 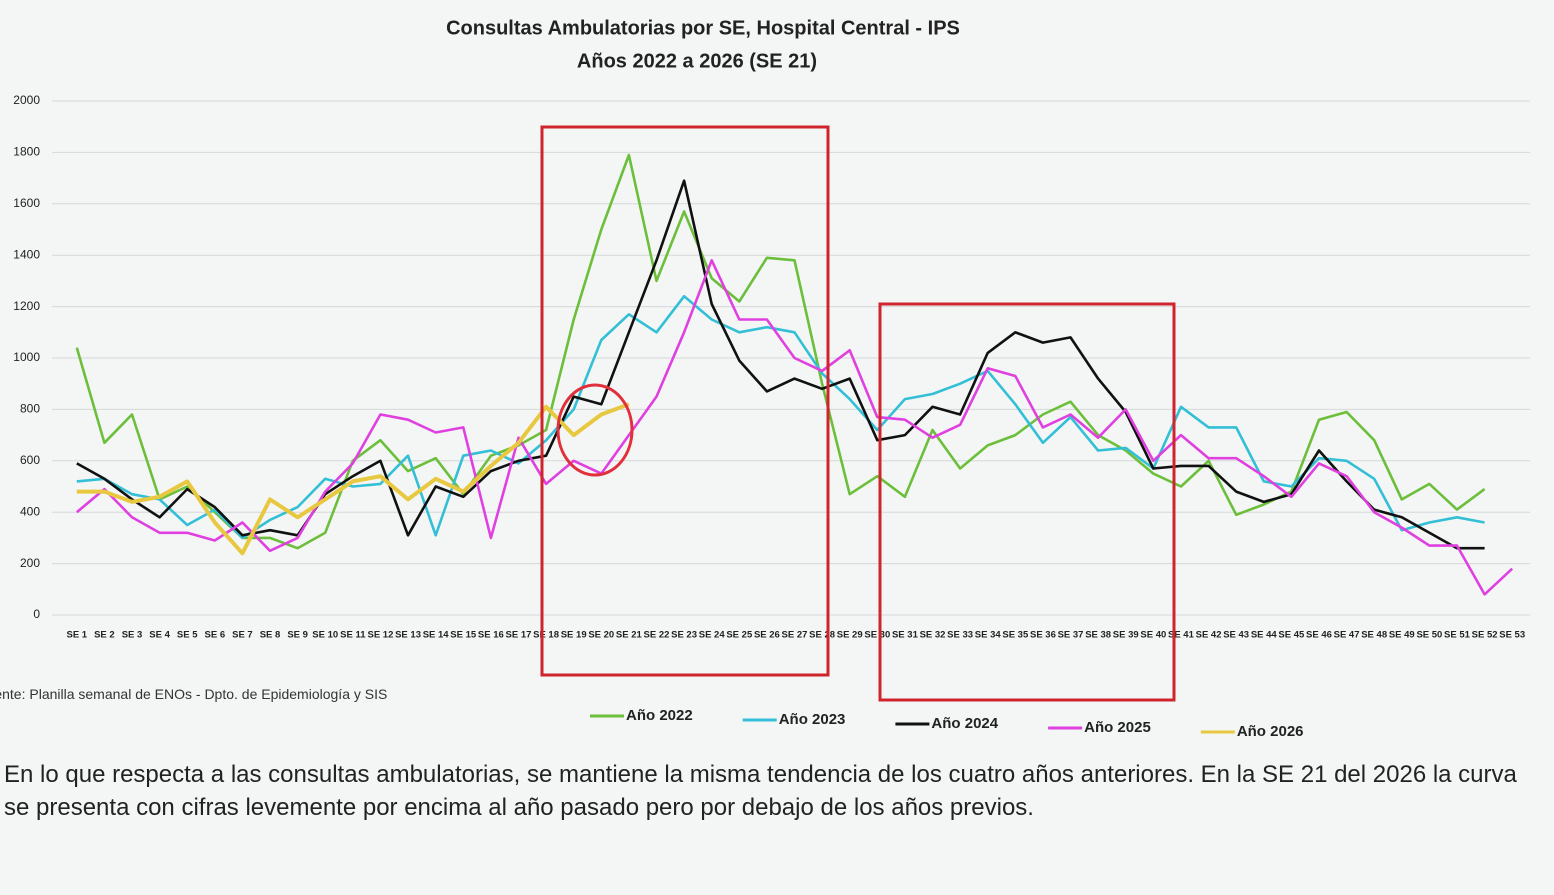 What do you see at coordinates (132, 635) in the screenshot?
I see `x-tick-label: SE 3` at bounding box center [132, 635].